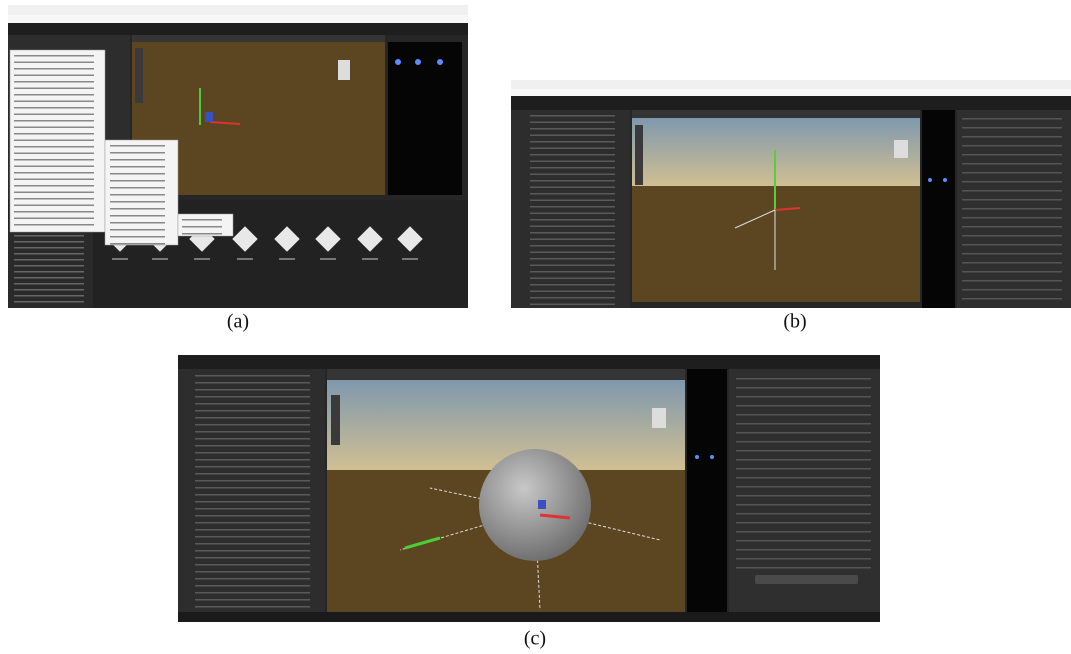  Describe the element at coordinates (139, 75) in the screenshot. I see `tool-palette` at that location.